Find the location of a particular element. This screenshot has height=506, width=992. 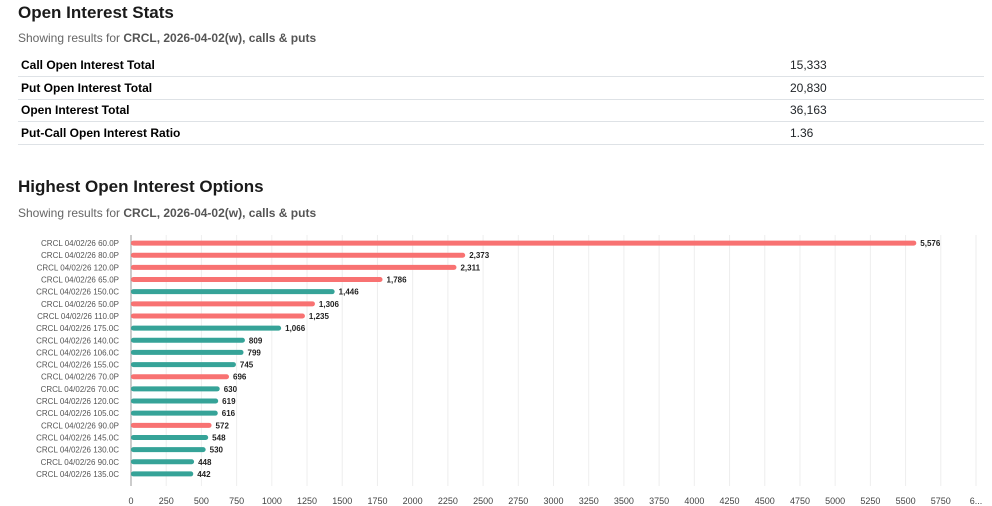

stat-label: Put Open Interest Total is located at coordinates (402, 88).